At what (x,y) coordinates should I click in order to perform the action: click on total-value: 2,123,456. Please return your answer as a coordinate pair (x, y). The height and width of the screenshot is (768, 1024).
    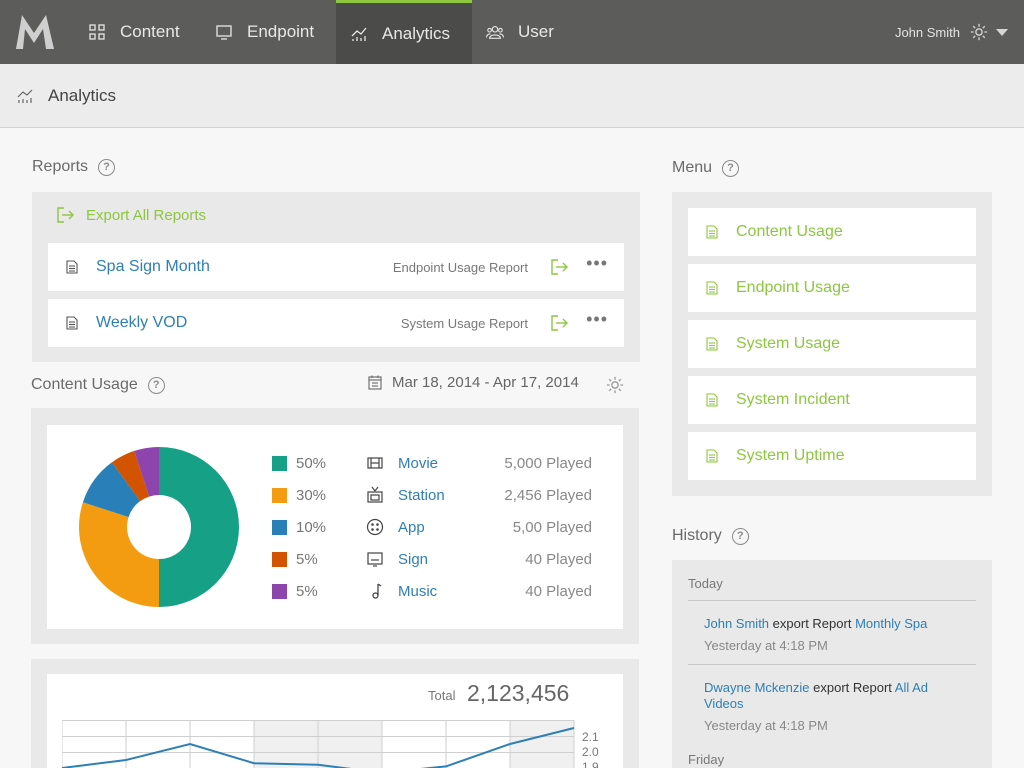
    Looking at the image, I should click on (518, 693).